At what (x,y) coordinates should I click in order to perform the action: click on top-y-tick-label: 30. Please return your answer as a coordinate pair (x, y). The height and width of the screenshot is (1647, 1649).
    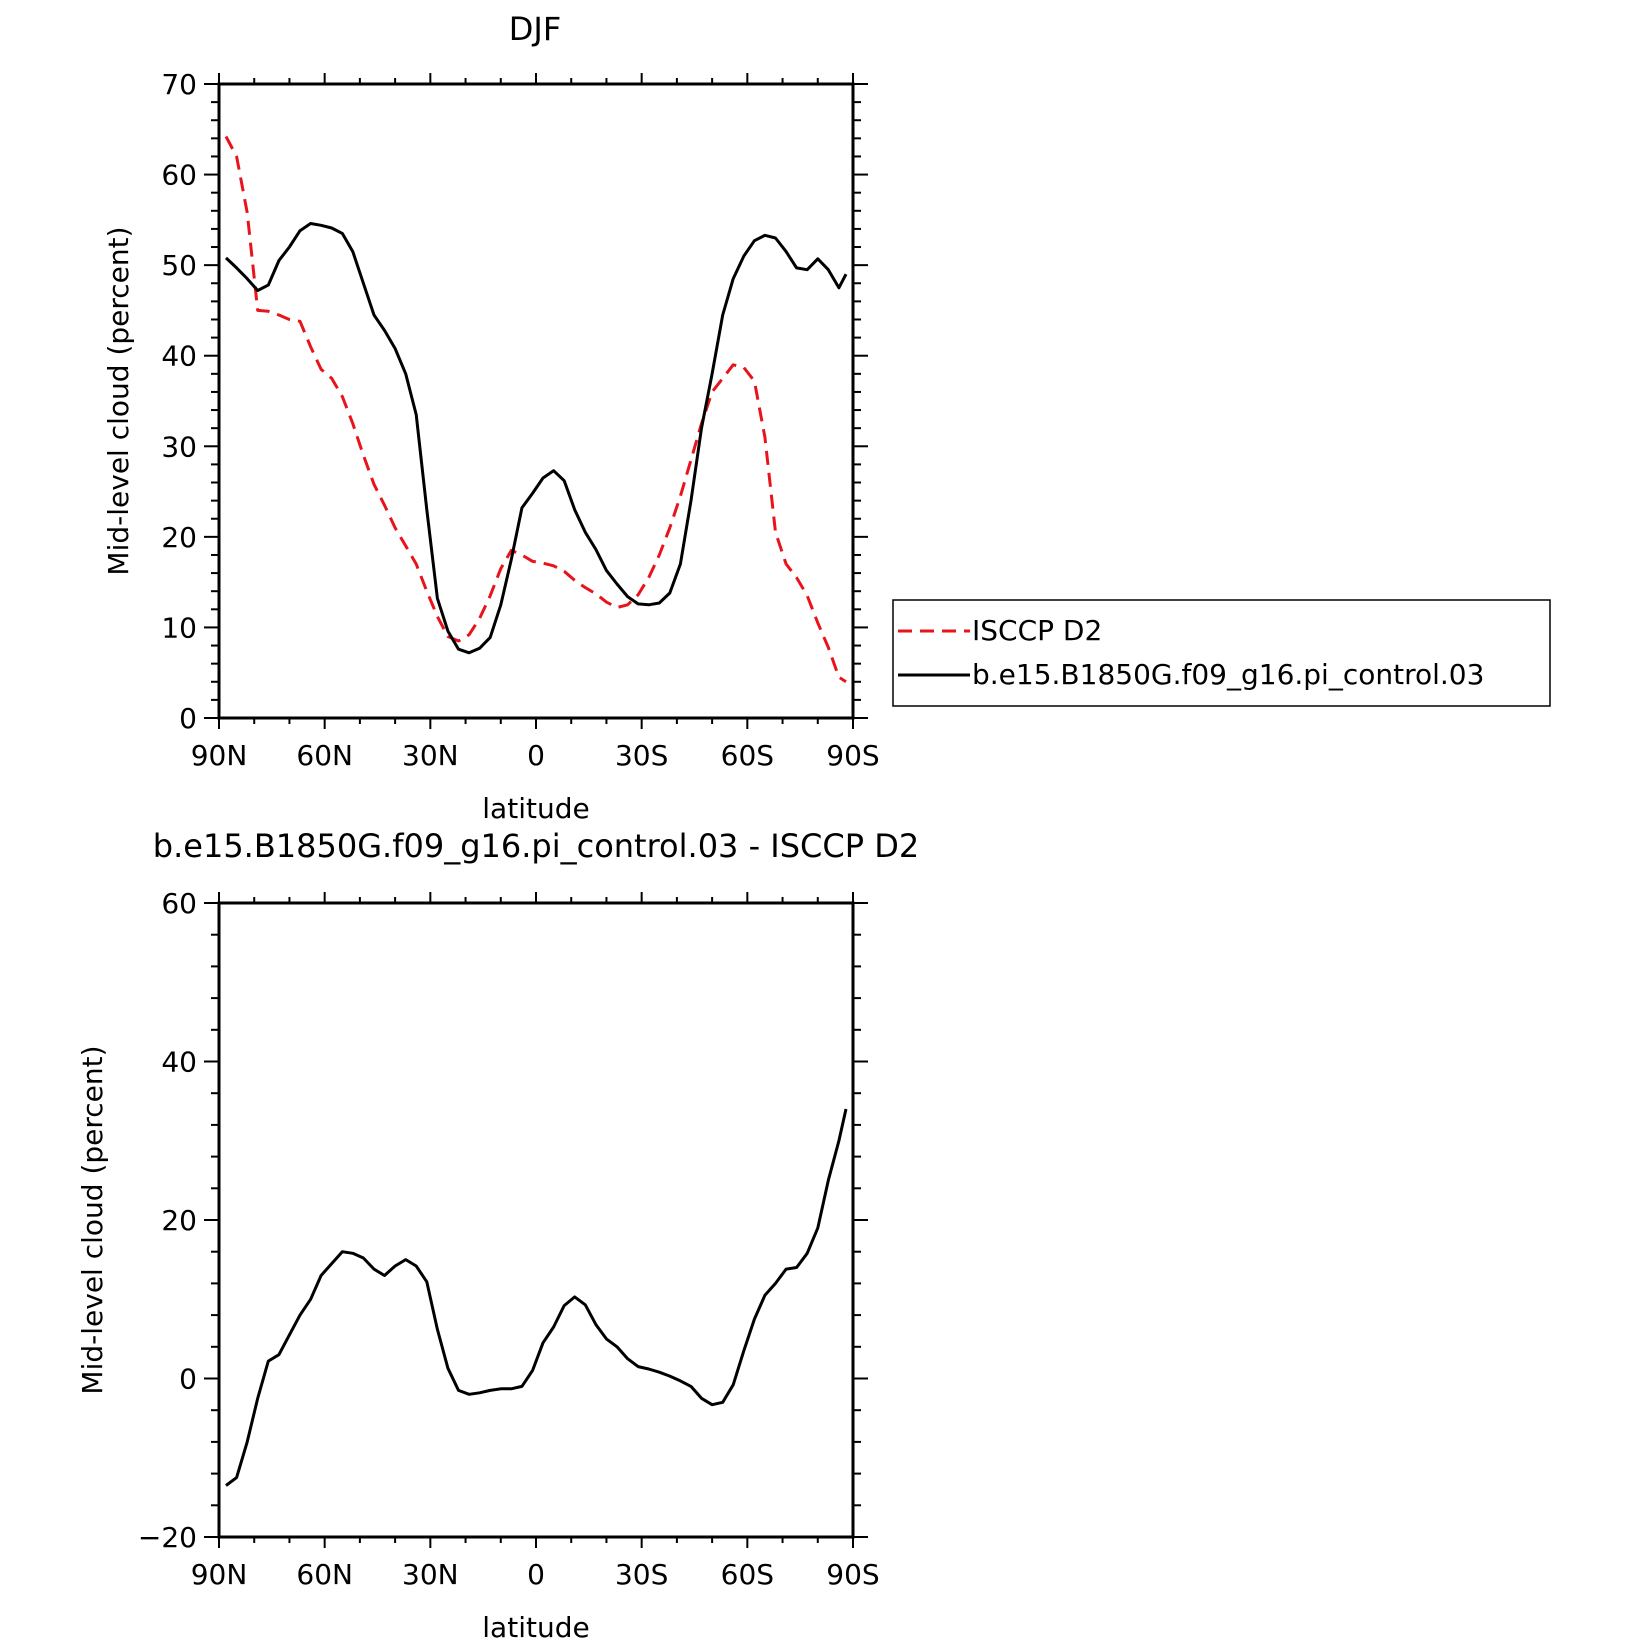
    Looking at the image, I should click on (179, 446).